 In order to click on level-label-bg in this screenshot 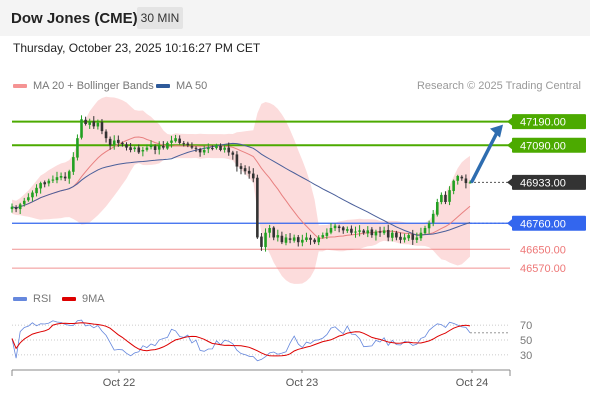, I will do `click(549, 122)`.